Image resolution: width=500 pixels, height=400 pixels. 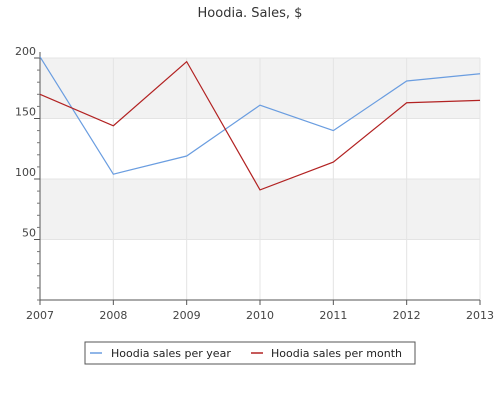 I want to click on data-point-s2-2009, so click(x=186, y=61).